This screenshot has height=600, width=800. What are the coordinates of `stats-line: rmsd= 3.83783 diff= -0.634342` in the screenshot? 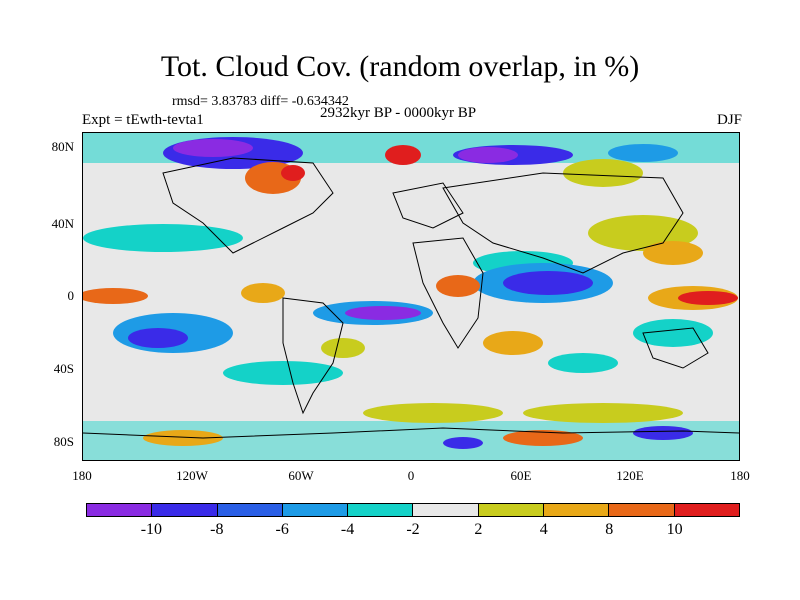 It's located at (260, 101).